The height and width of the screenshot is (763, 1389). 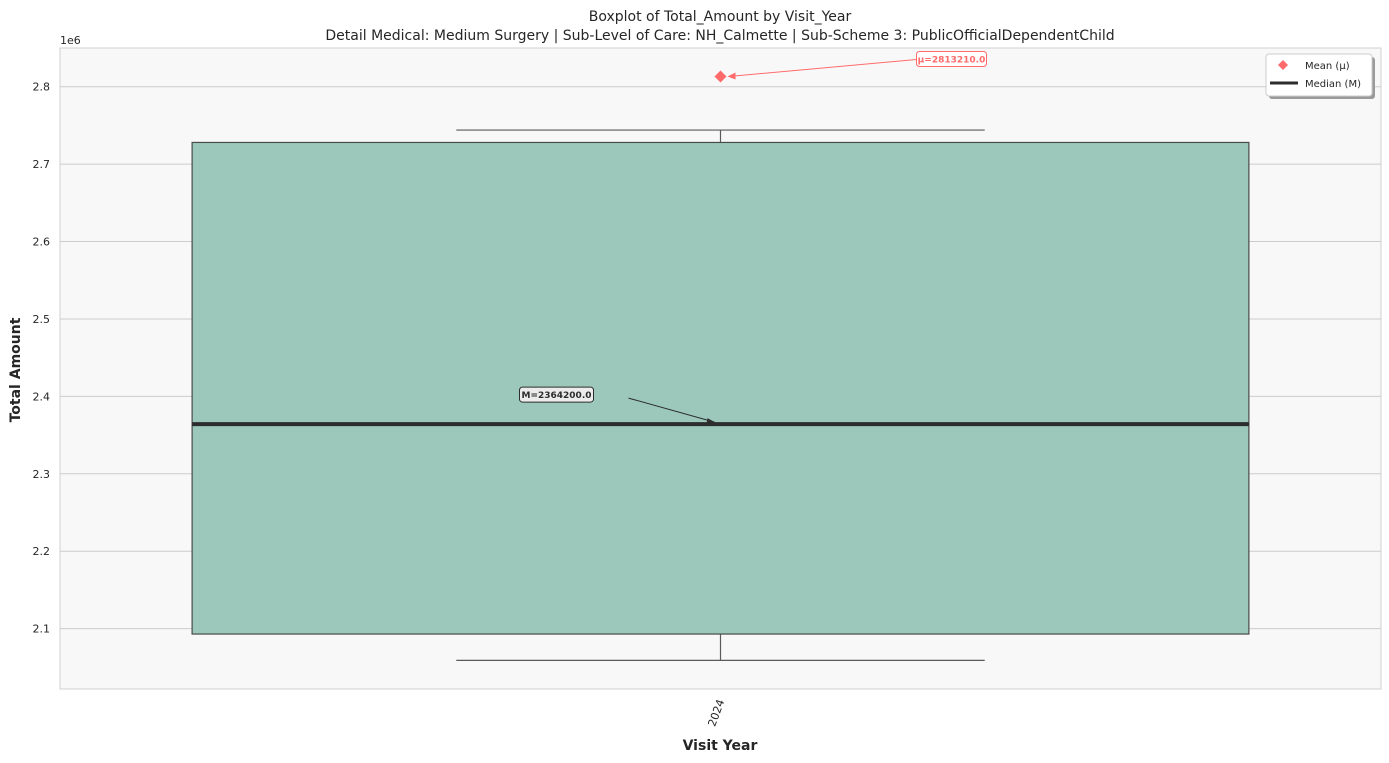 What do you see at coordinates (1319, 75) in the screenshot?
I see `legend-box` at bounding box center [1319, 75].